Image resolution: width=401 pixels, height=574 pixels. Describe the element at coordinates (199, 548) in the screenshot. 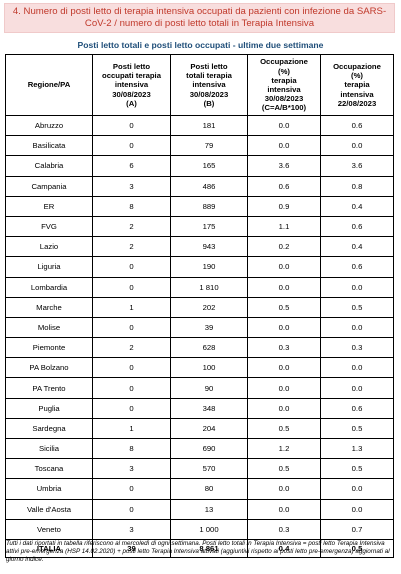

I see `total-row: ITALIA 39 8 861 0.4 0.5` at that location.